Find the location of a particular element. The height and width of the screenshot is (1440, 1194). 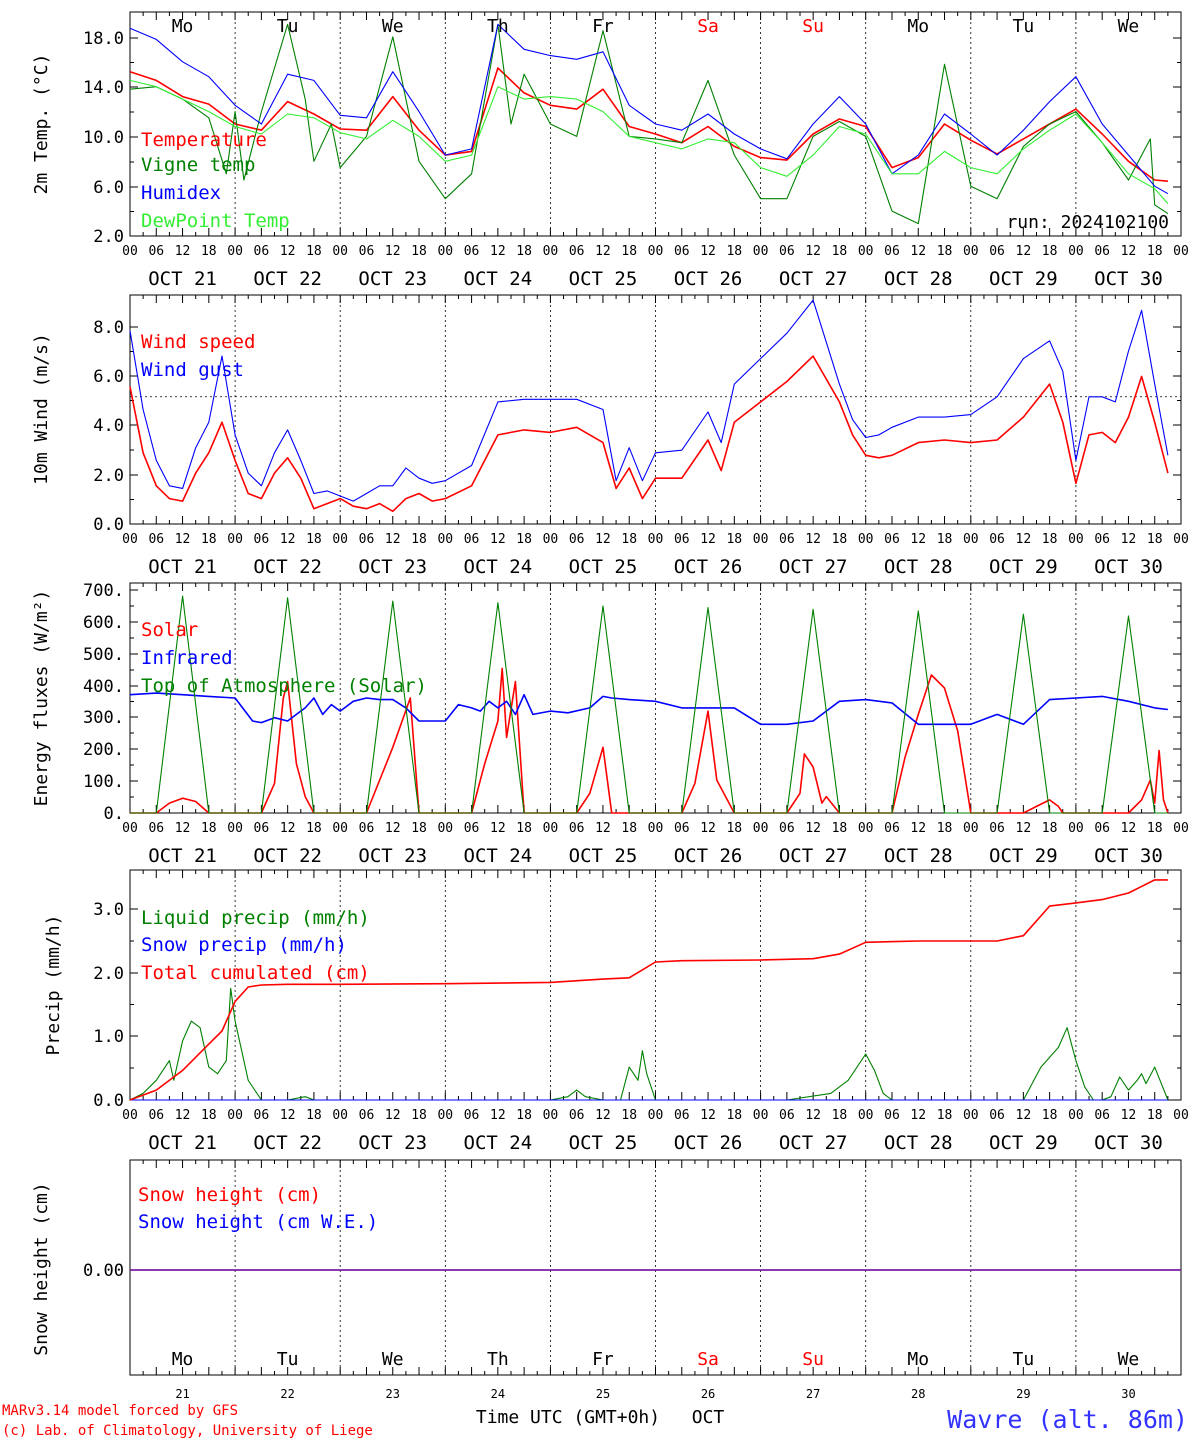

legend-entry: DewPoint Temp is located at coordinates (215, 221).